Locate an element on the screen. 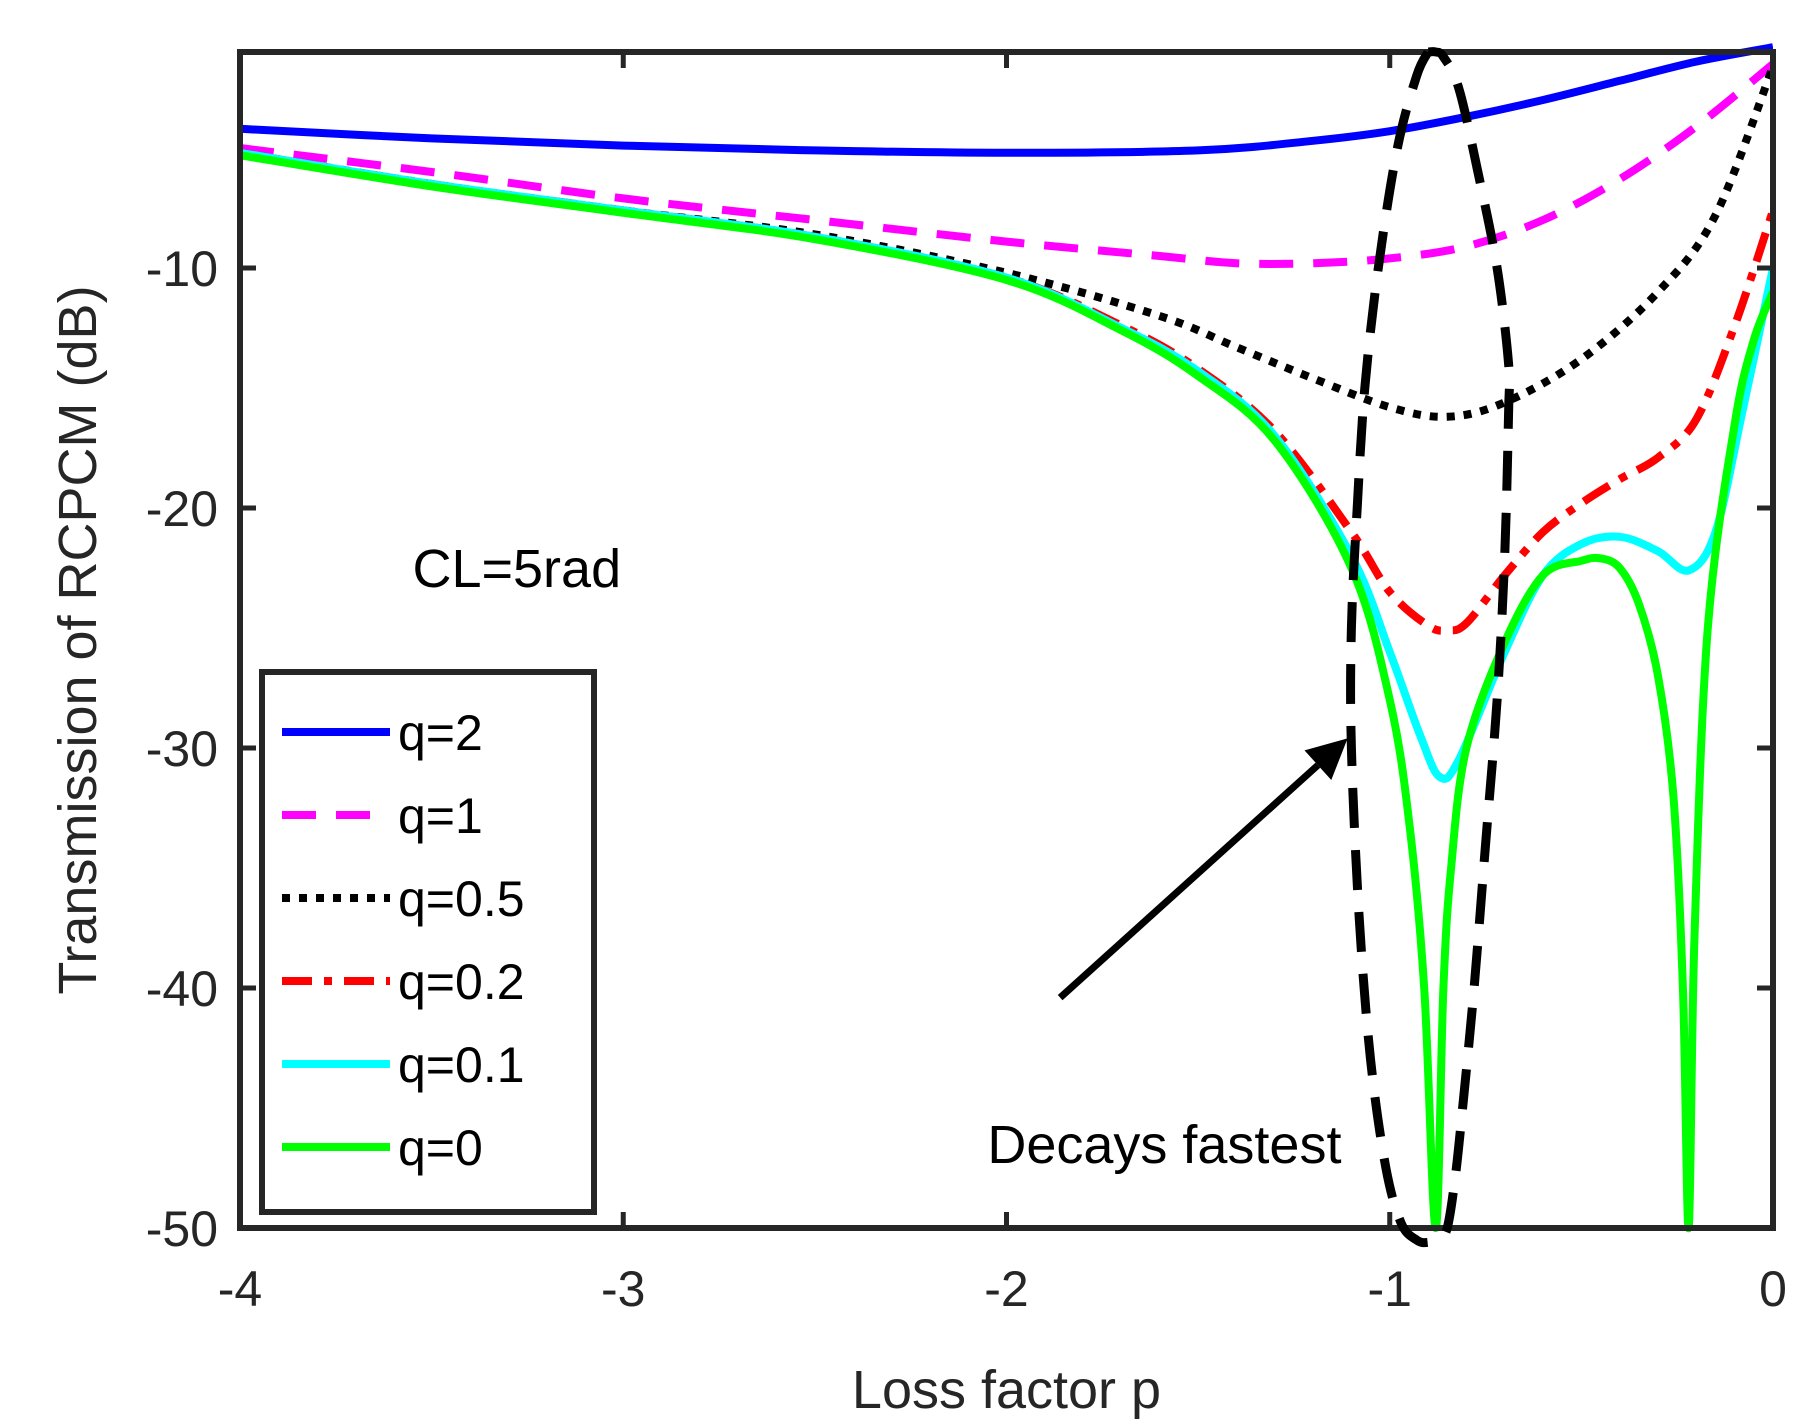 The width and height of the screenshot is (1803, 1427). decay-boundary-curve is located at coordinates (1430, 647).